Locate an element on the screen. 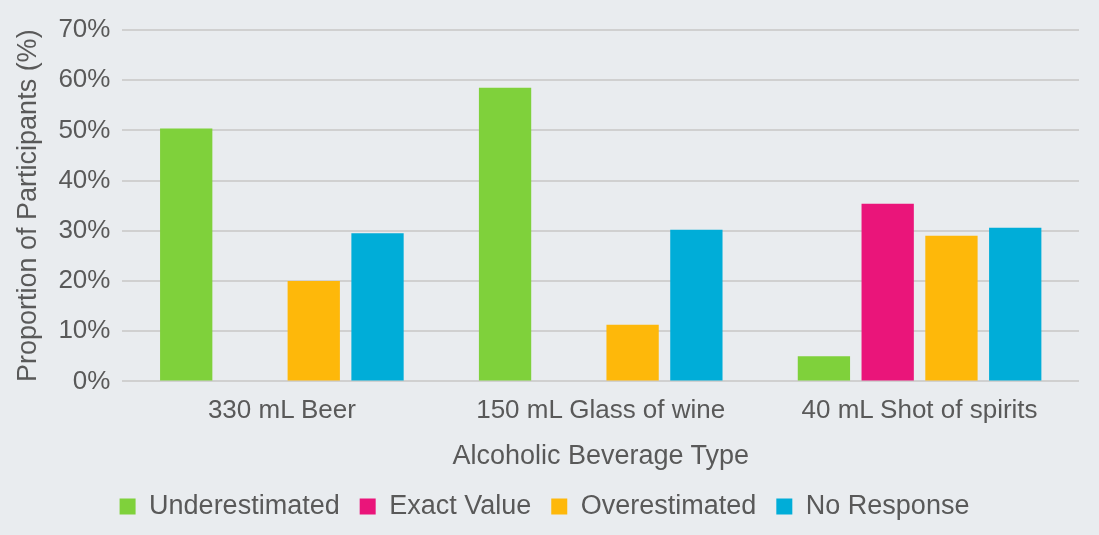 Image resolution: width=1099 pixels, height=535 pixels. y-axis-title: Proportion of Participants (%) is located at coordinates (26, 206).